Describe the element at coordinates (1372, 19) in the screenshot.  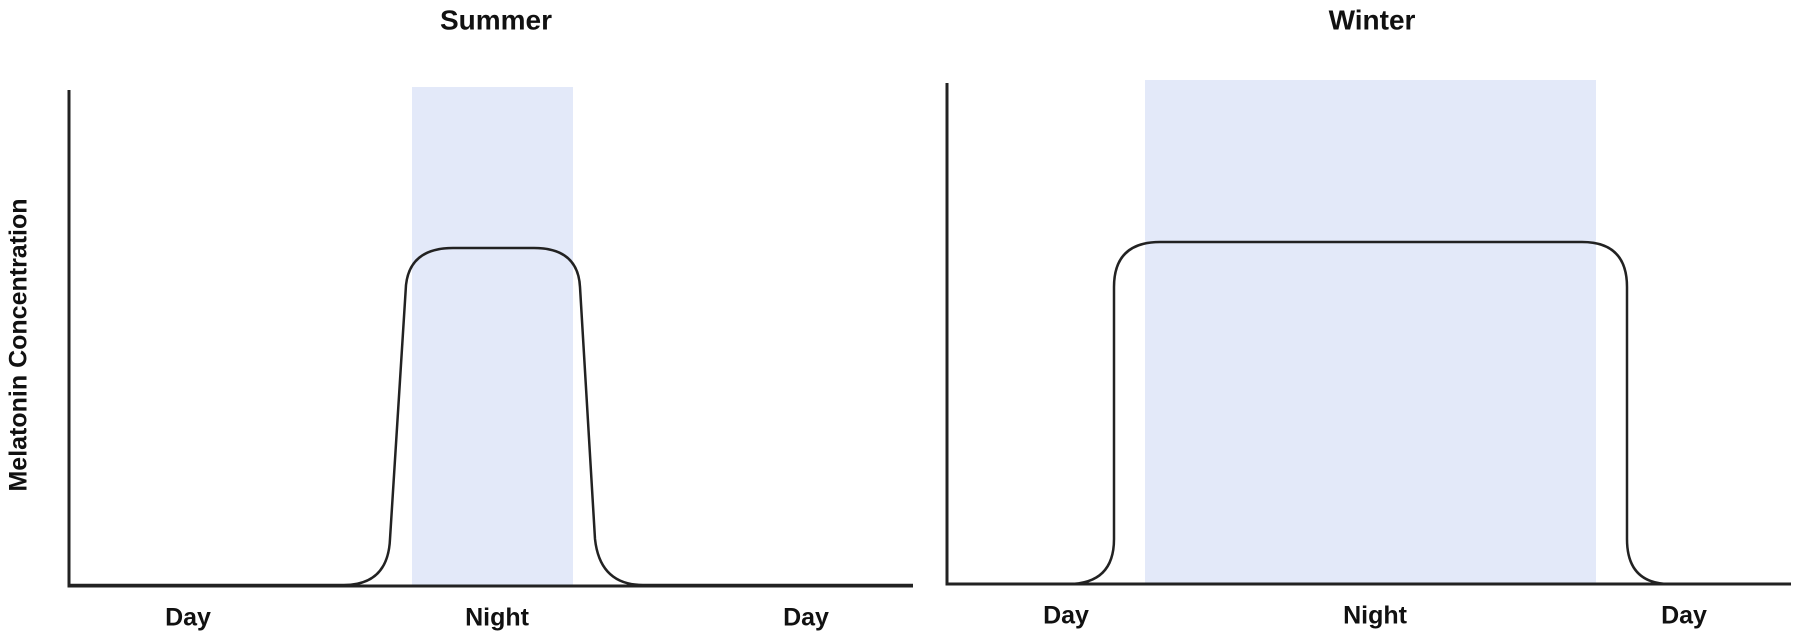
I see `panel-title: Winter` at that location.